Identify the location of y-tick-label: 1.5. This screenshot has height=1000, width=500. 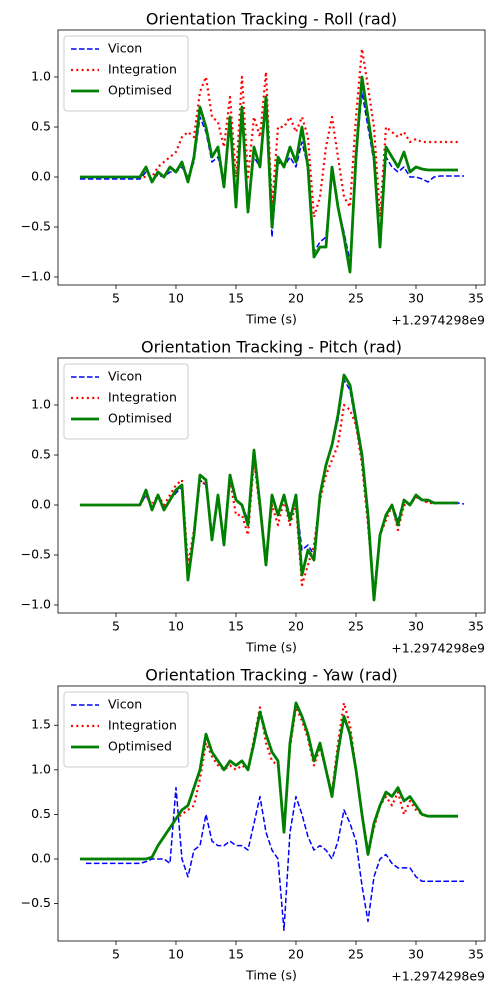
(41, 724).